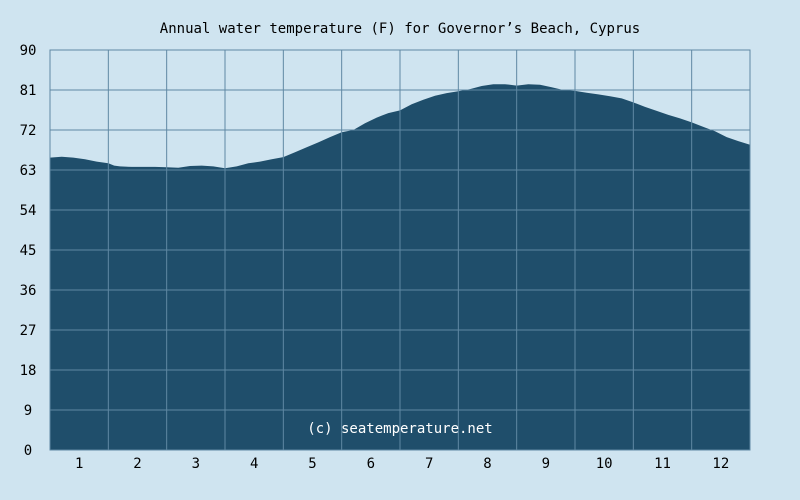  What do you see at coordinates (720, 464) in the screenshot?
I see `x-tick-label: 12` at bounding box center [720, 464].